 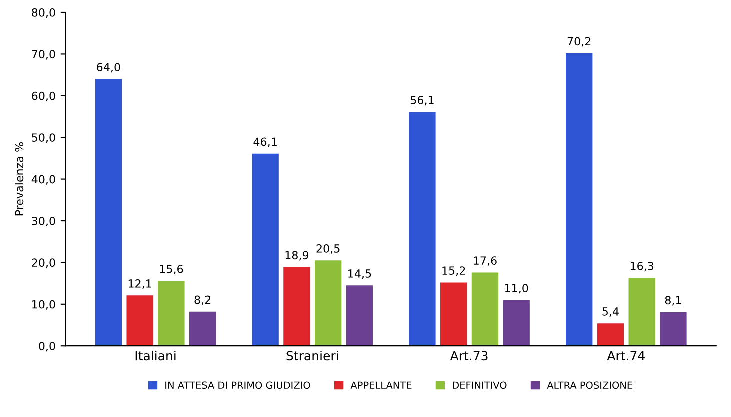 I want to click on data-label: 8,2, so click(x=202, y=301).